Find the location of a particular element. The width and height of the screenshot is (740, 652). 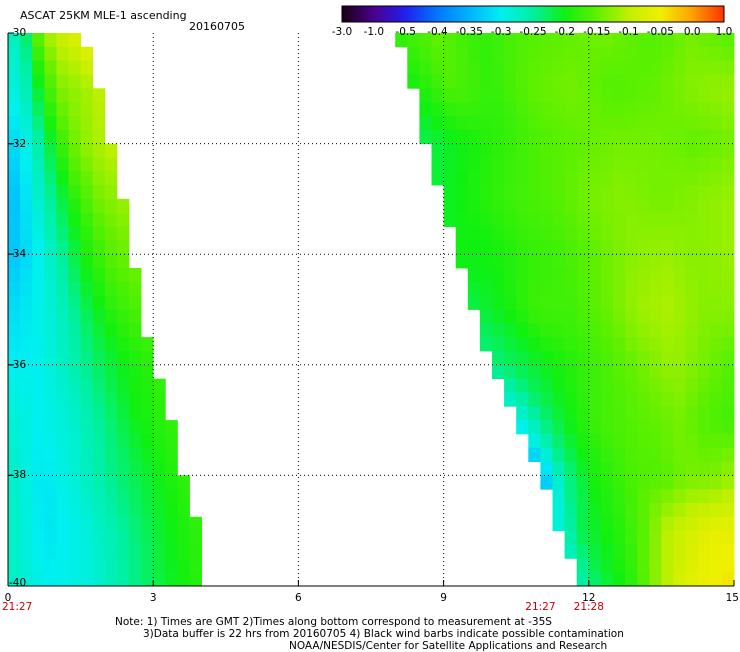

colorbar-segment is located at coordinates (390, 14).